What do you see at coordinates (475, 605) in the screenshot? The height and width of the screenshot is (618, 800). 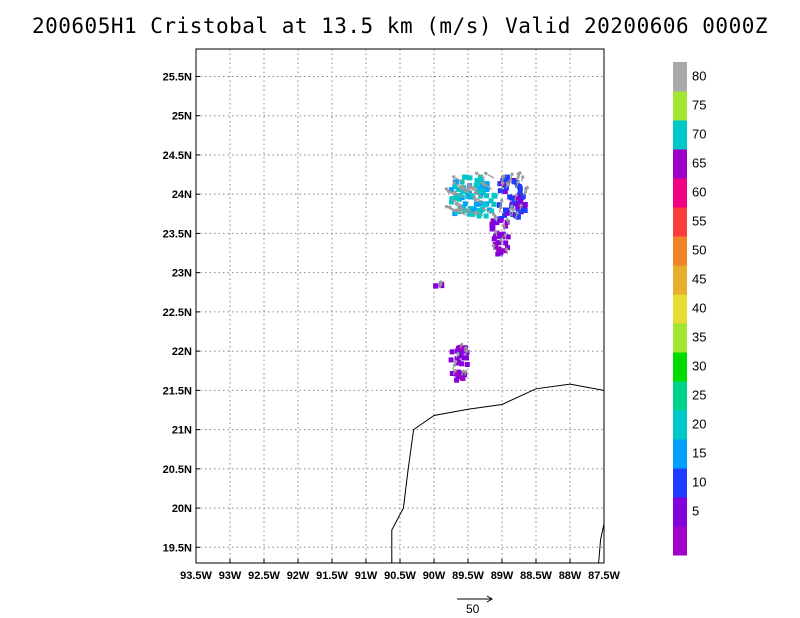 I see `reference-vector: 50` at bounding box center [475, 605].